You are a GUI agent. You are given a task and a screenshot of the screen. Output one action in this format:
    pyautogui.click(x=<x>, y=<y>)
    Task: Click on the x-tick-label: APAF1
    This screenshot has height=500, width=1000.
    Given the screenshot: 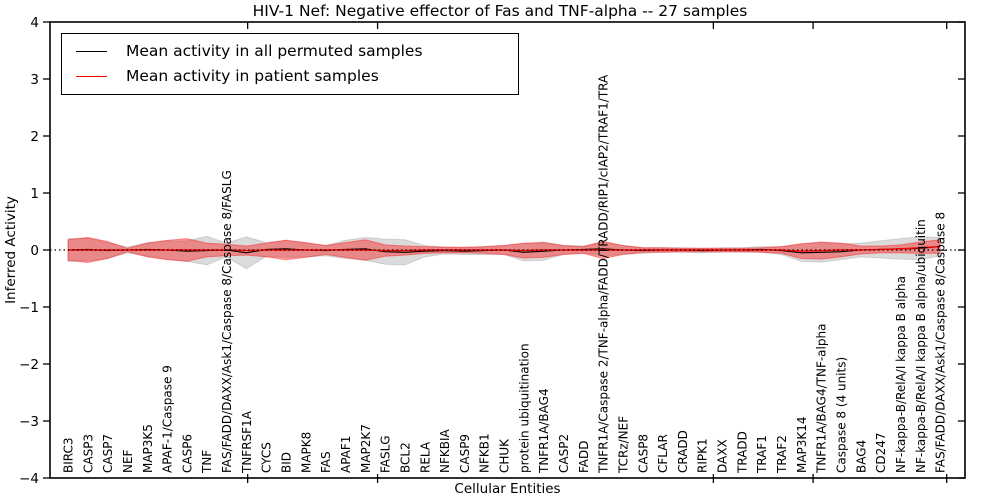 What is the action you would take?
    pyautogui.click(x=346, y=454)
    